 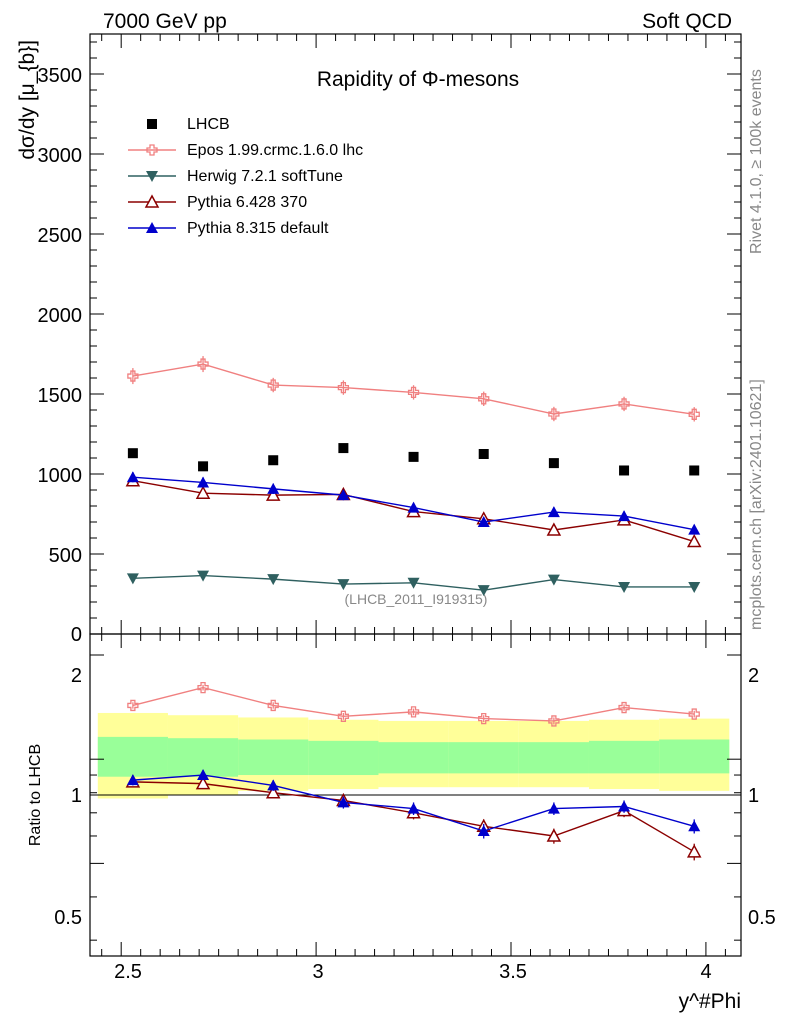 I want to click on mcplots-label: mcplots.cern.ch [arXiv:2401.10621], so click(x=756, y=504).